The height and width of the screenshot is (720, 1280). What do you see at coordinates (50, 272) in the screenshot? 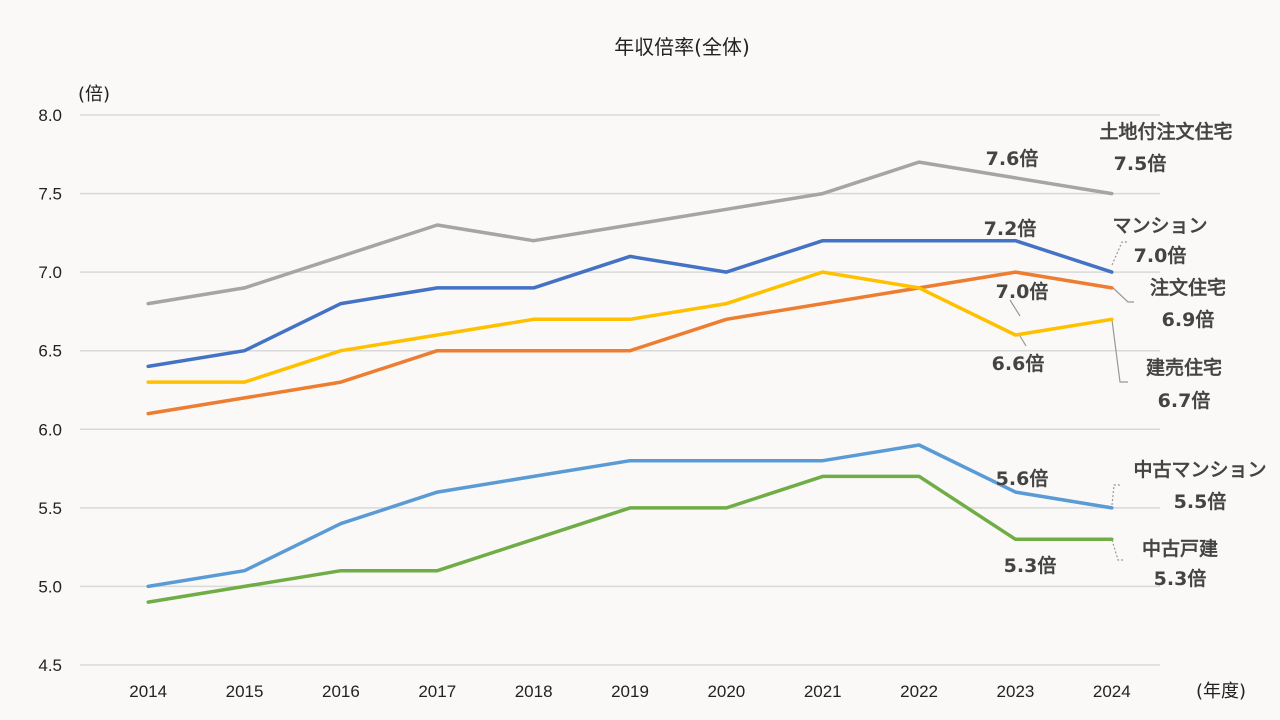
I see `y-tick-label: 7.0` at bounding box center [50, 272].